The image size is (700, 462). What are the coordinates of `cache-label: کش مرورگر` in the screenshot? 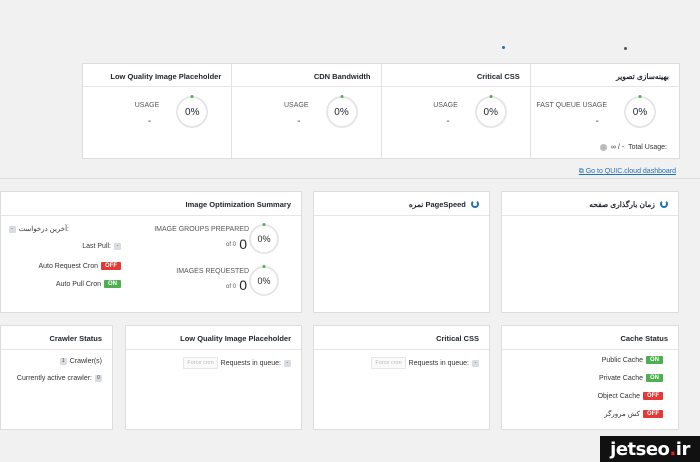 It's located at (622, 414).